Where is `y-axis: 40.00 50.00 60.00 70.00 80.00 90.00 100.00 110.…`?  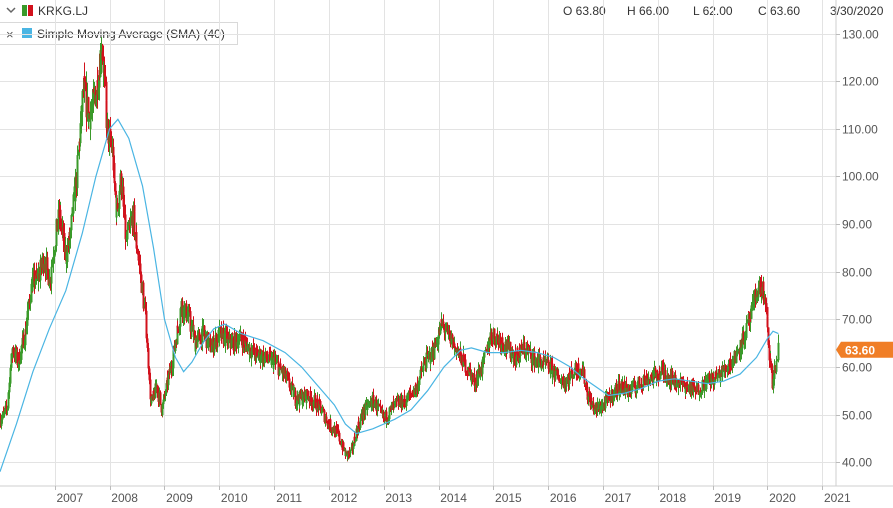
y-axis: 40.00 50.00 60.00 70.00 80.00 90.00 100.00 110.… is located at coordinates (857, 243).